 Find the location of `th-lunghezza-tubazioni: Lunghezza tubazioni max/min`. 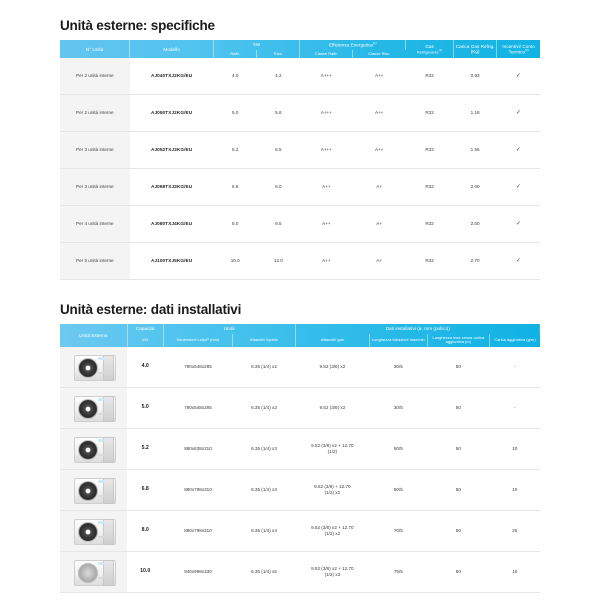

th-lunghezza-tubazioni: Lunghezza tubazioni max/min is located at coordinates (398, 340).